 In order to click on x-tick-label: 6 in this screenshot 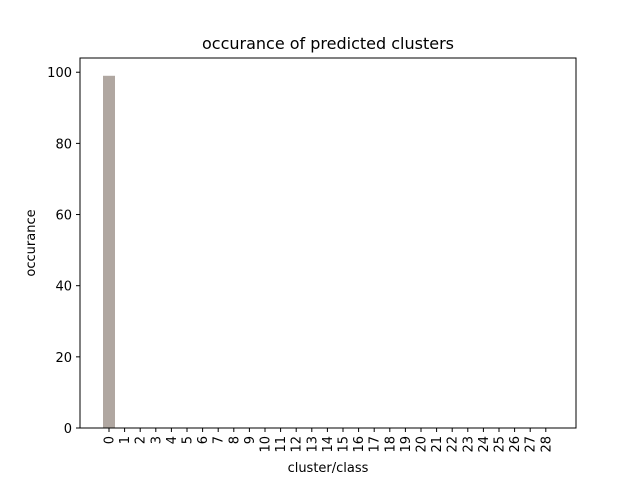, I will do `click(203, 440)`.